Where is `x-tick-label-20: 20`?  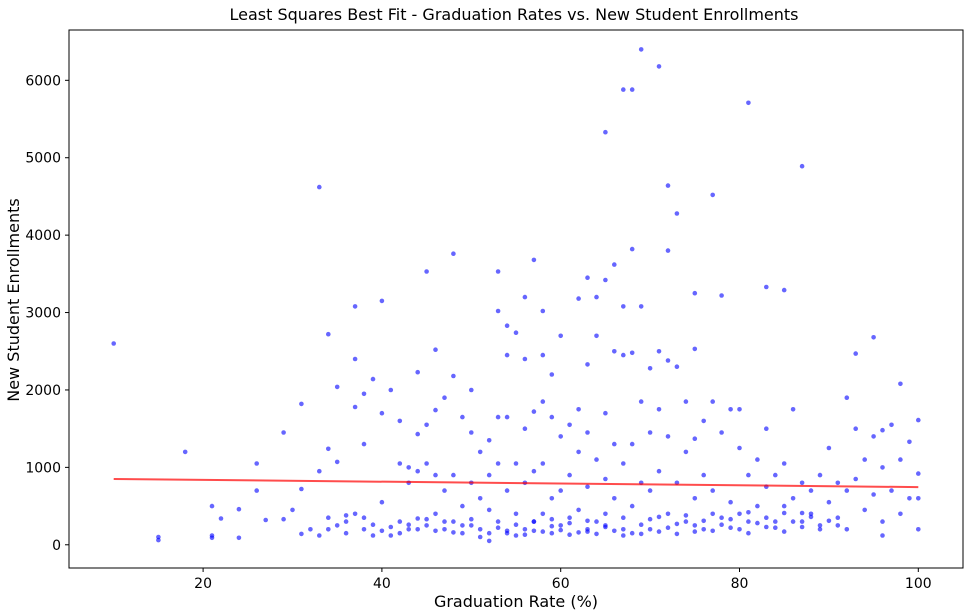
x-tick-label-20: 20 is located at coordinates (203, 584).